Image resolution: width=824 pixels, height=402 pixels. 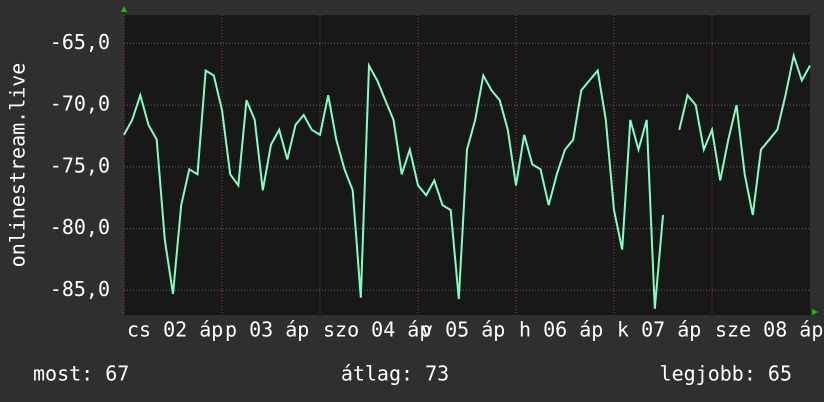 What do you see at coordinates (769, 330) in the screenshot?
I see `x-tick-label: sze 08 áp` at bounding box center [769, 330].